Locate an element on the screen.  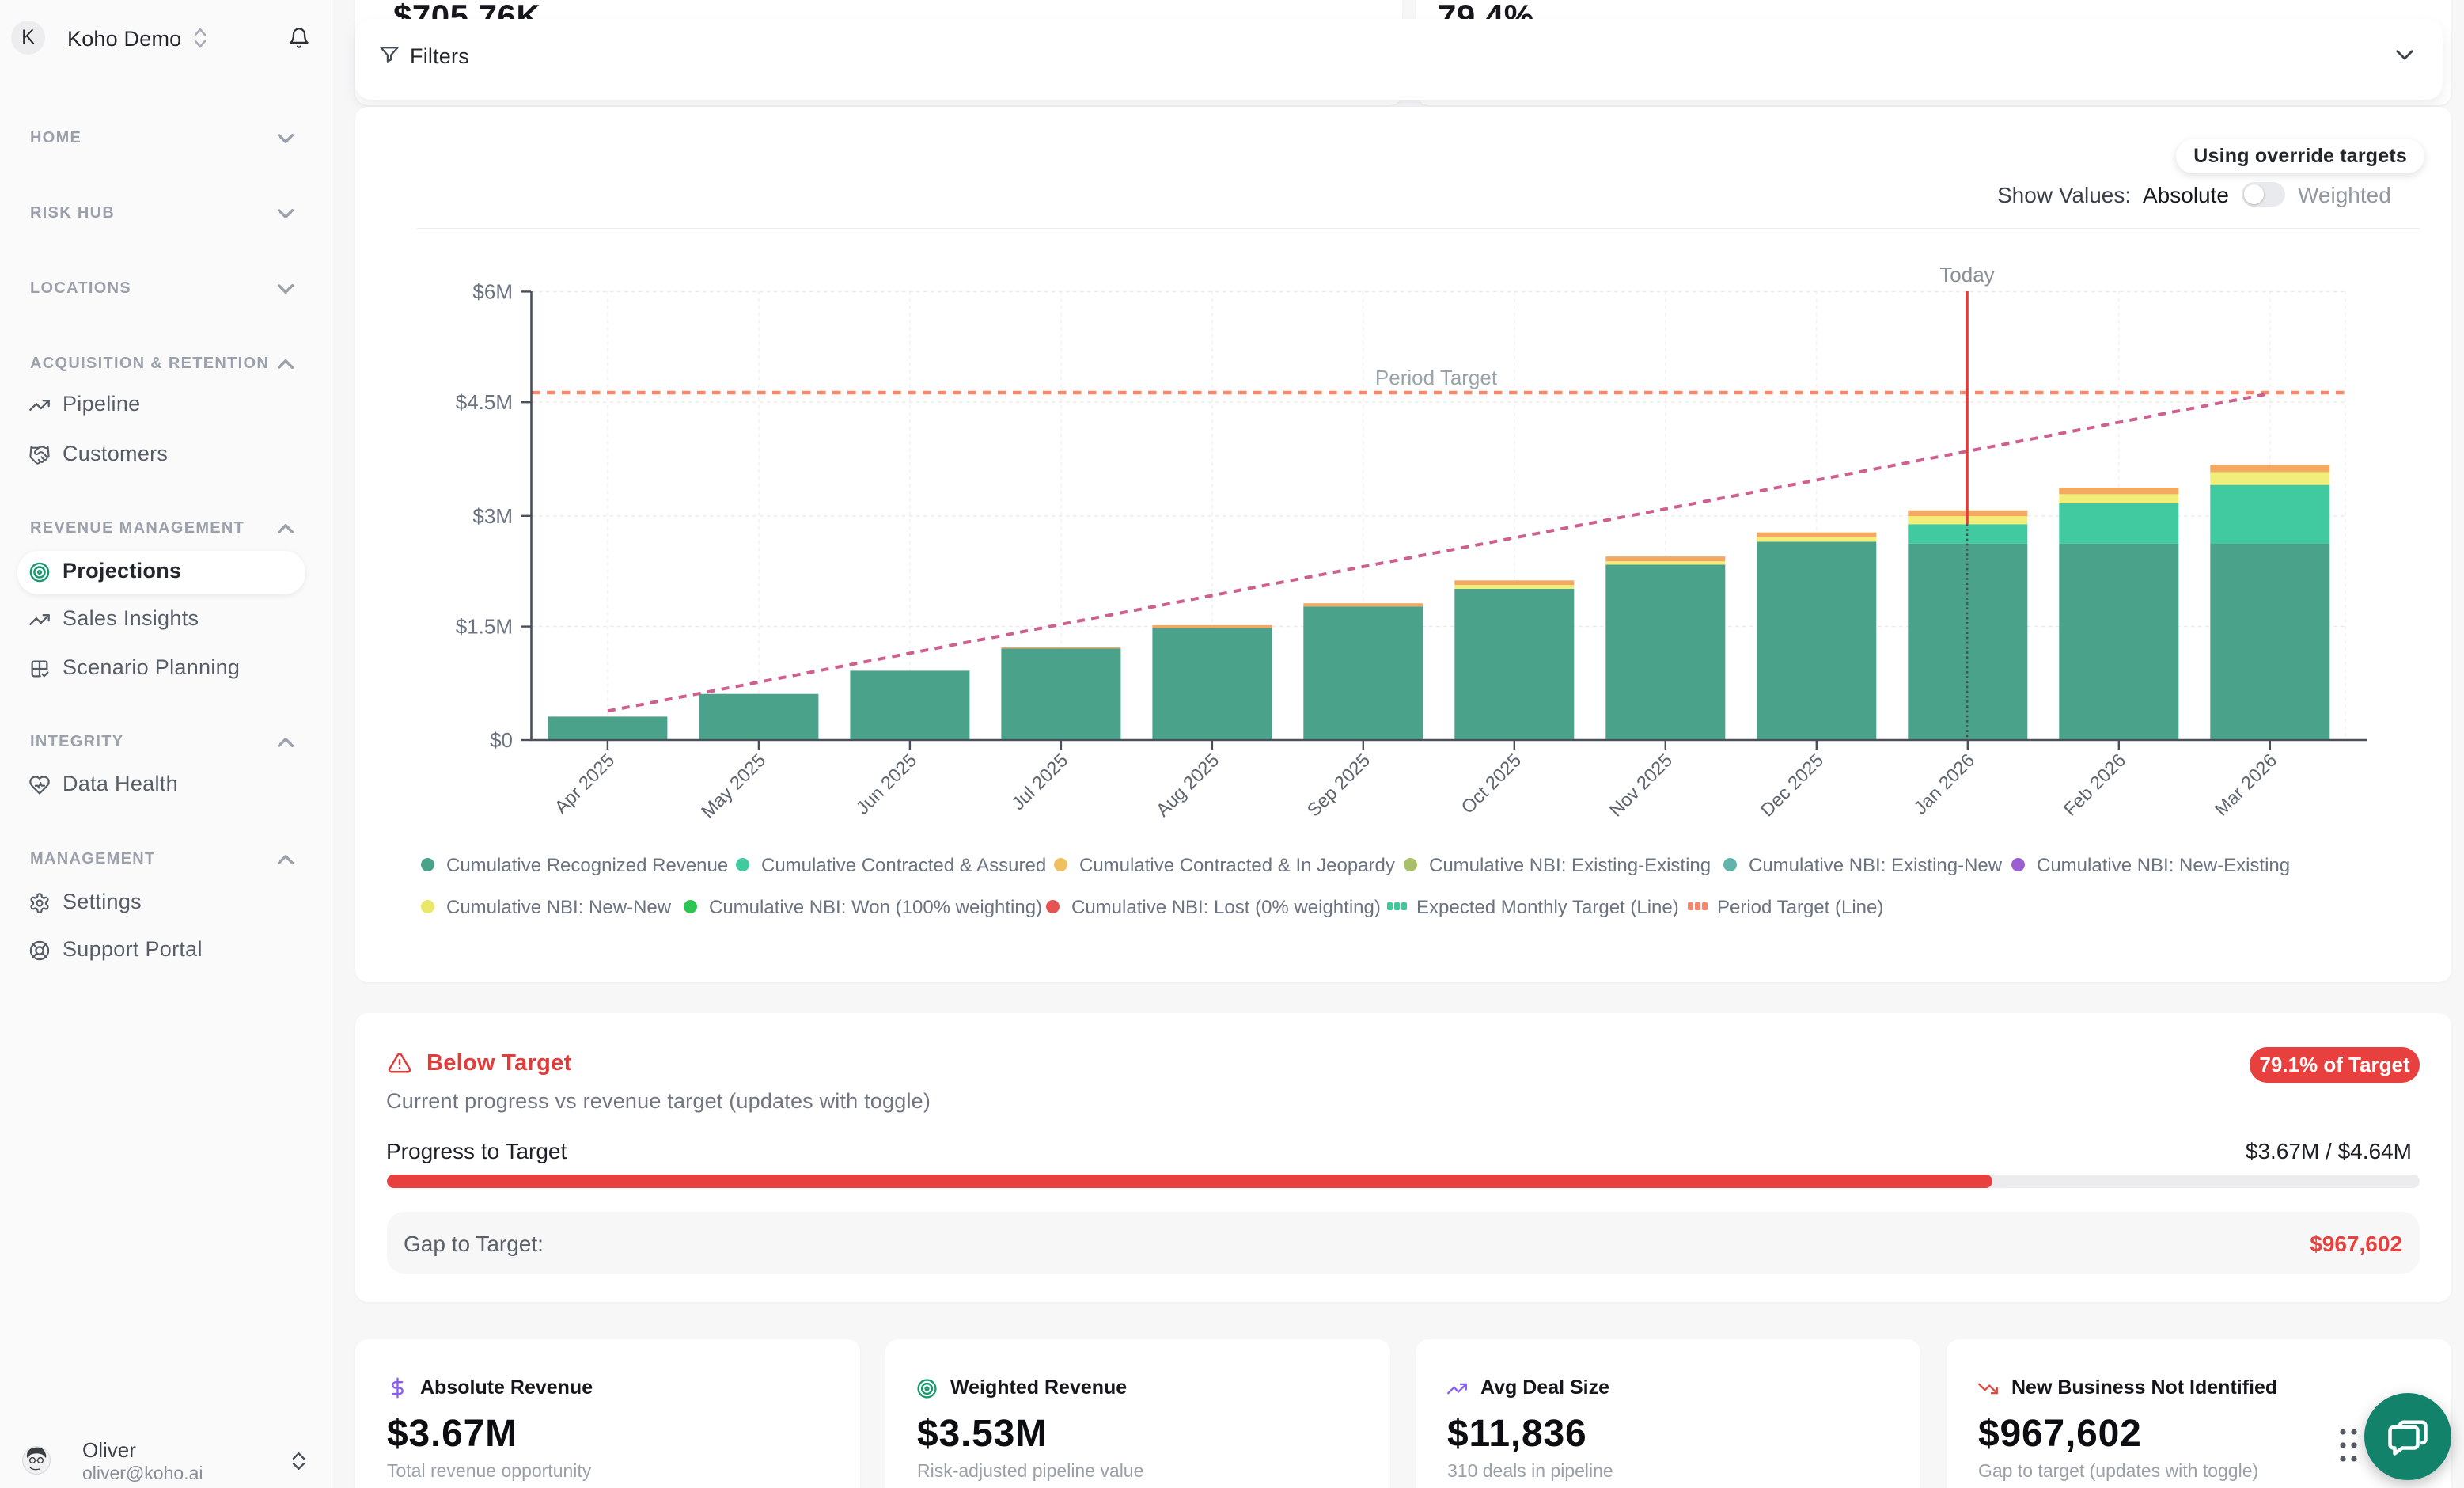
svg-text: $1.5M is located at coordinates (484, 627).